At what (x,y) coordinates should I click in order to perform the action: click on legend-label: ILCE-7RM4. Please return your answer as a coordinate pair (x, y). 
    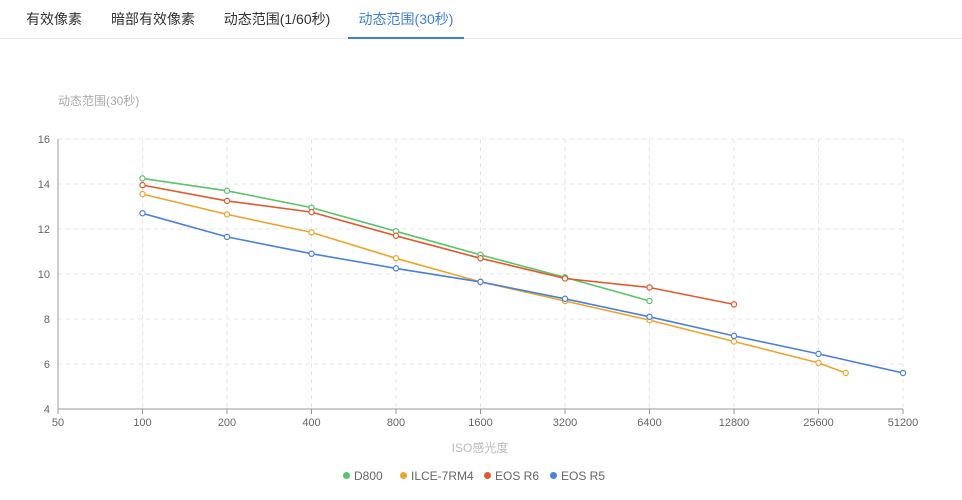
    Looking at the image, I should click on (442, 476).